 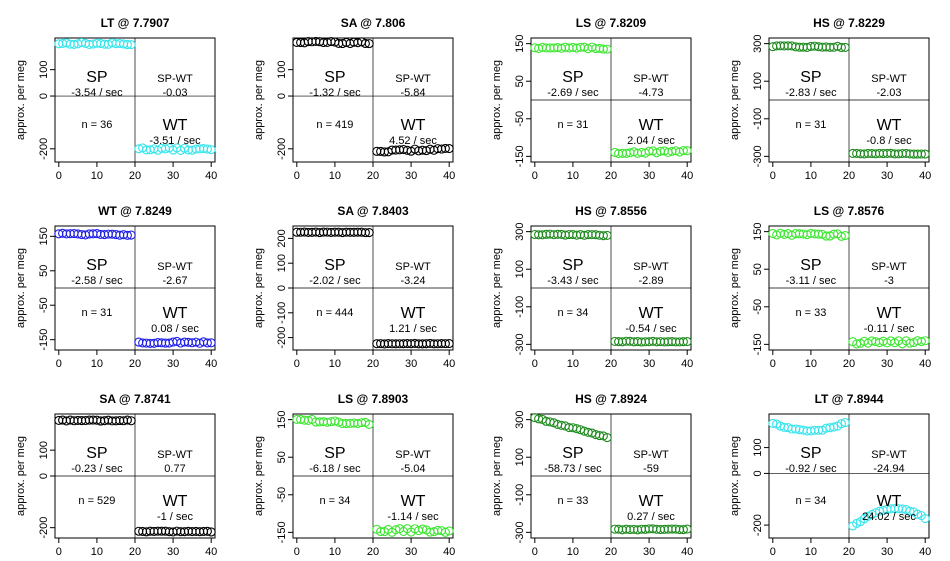 I want to click on wt-rate: 0.27 / sec, so click(x=651, y=517).